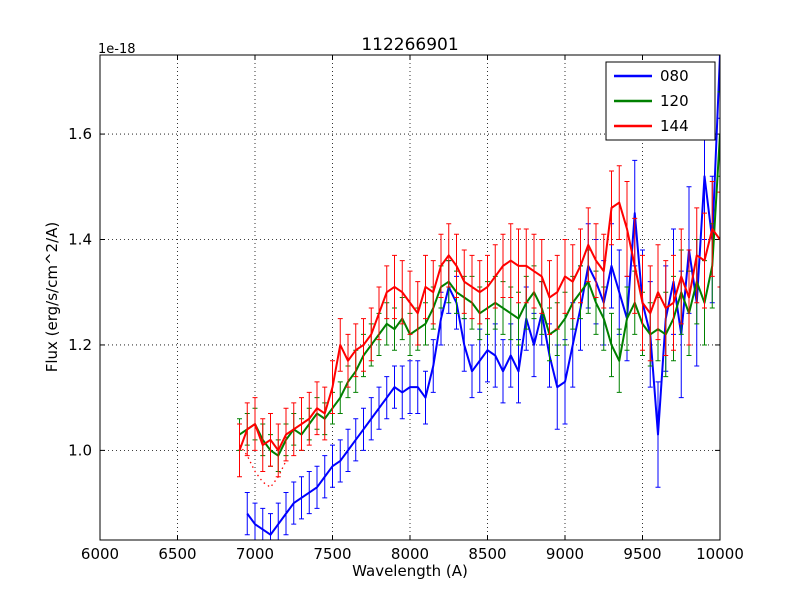  What do you see at coordinates (332, 554) in the screenshot?
I see `x-tick-label: 7500` at bounding box center [332, 554].